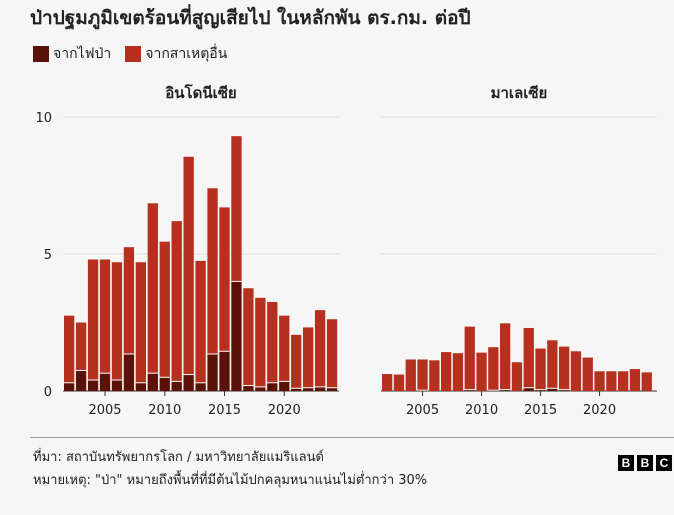 The width and height of the screenshot is (674, 515). I want to click on legend-item-fire: จากไฟป่า, so click(72, 54).